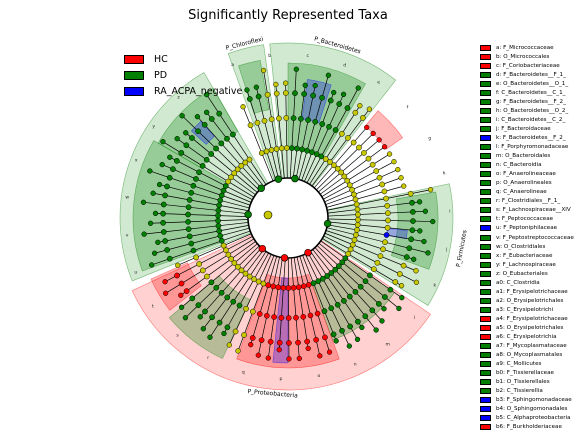 This screenshot has width=576, height=432. Describe the element at coordinates (136, 160) in the screenshot. I see `sector-tag: x` at that location.